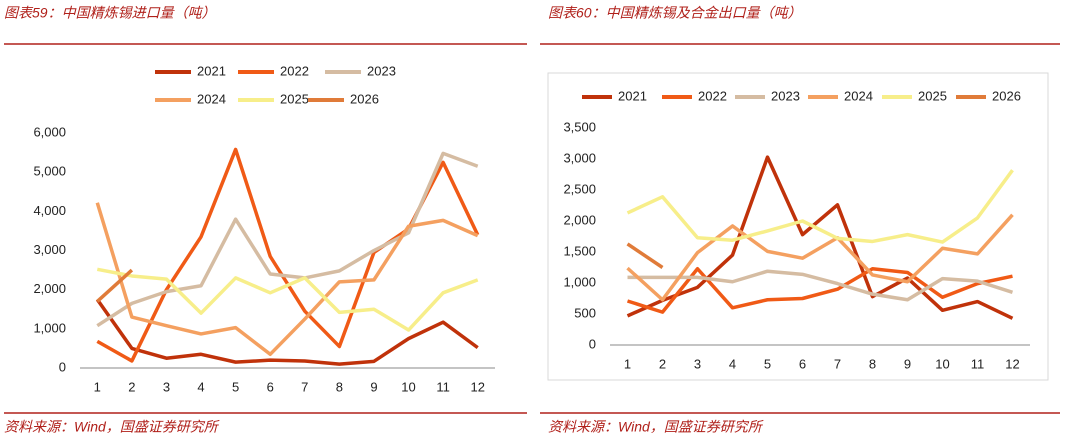 The height and width of the screenshot is (440, 1065). What do you see at coordinates (579, 126) in the screenshot?
I see `y-tick-label: 3,500` at bounding box center [579, 126].